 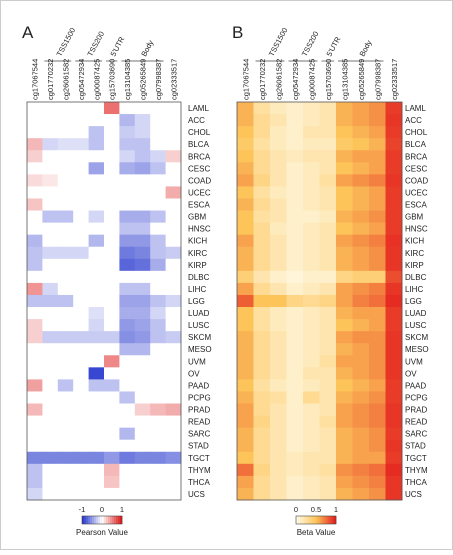 I want to click on row-label: GBM, so click(x=197, y=217).